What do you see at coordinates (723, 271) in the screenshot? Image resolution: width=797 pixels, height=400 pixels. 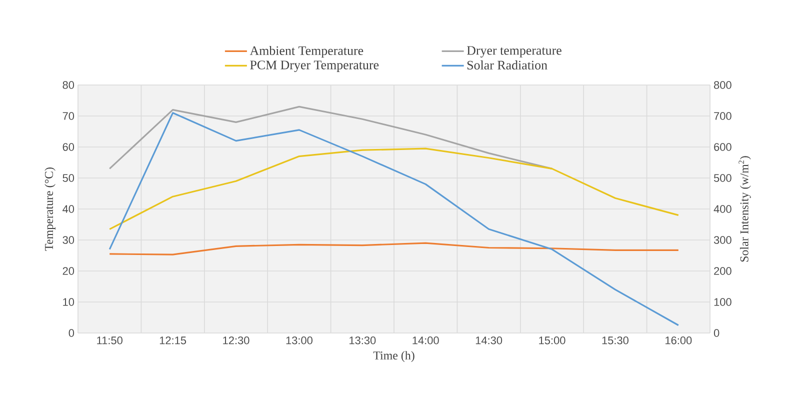 I see `y2-tick-label: 200` at bounding box center [723, 271].